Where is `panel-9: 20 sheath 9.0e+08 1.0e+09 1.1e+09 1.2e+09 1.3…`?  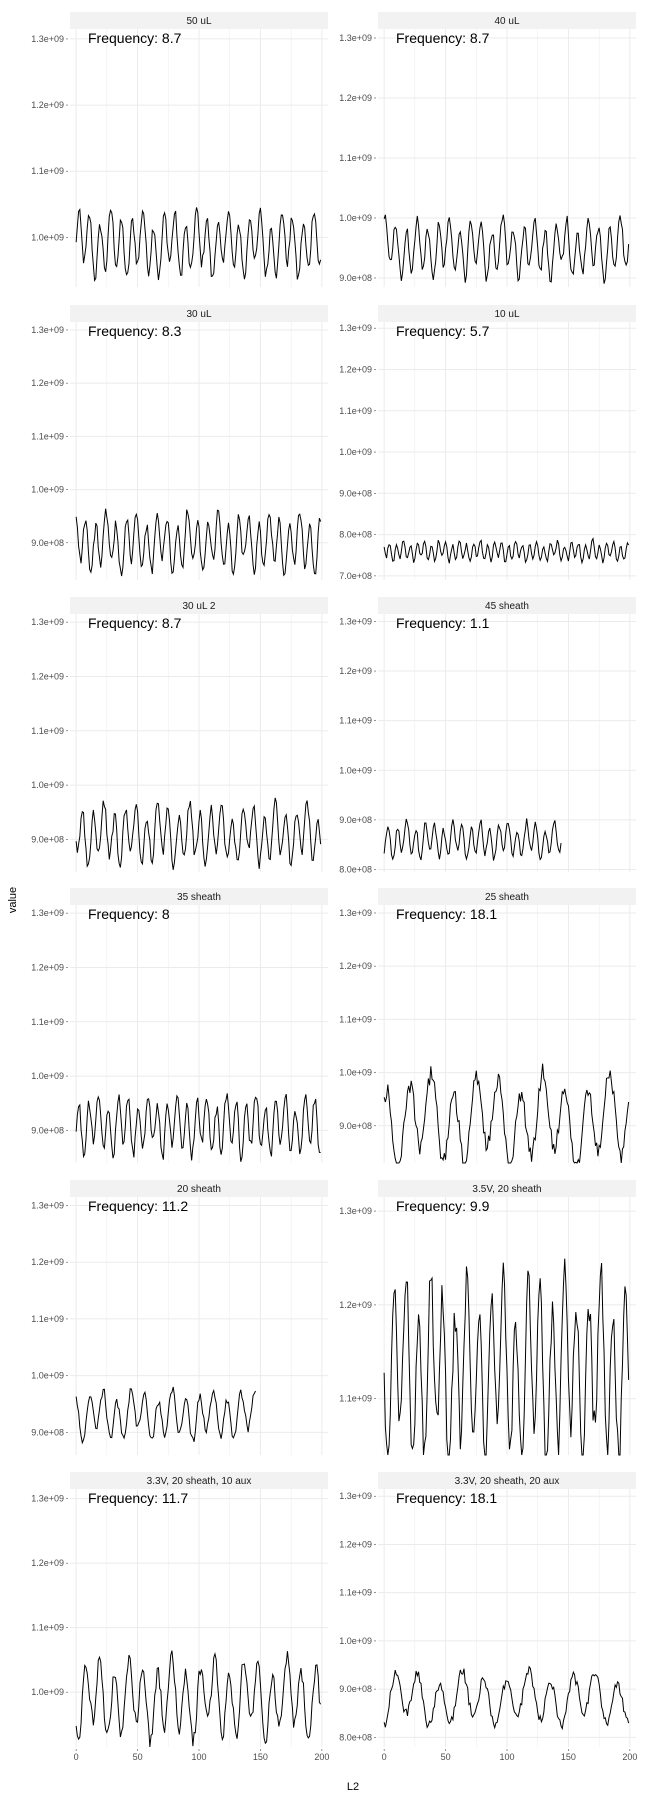
panel-9: 20 sheath 9.0e+08 1.0e+09 1.1e+09 1.2e+09 1.3… is located at coordinates (179, 1317).